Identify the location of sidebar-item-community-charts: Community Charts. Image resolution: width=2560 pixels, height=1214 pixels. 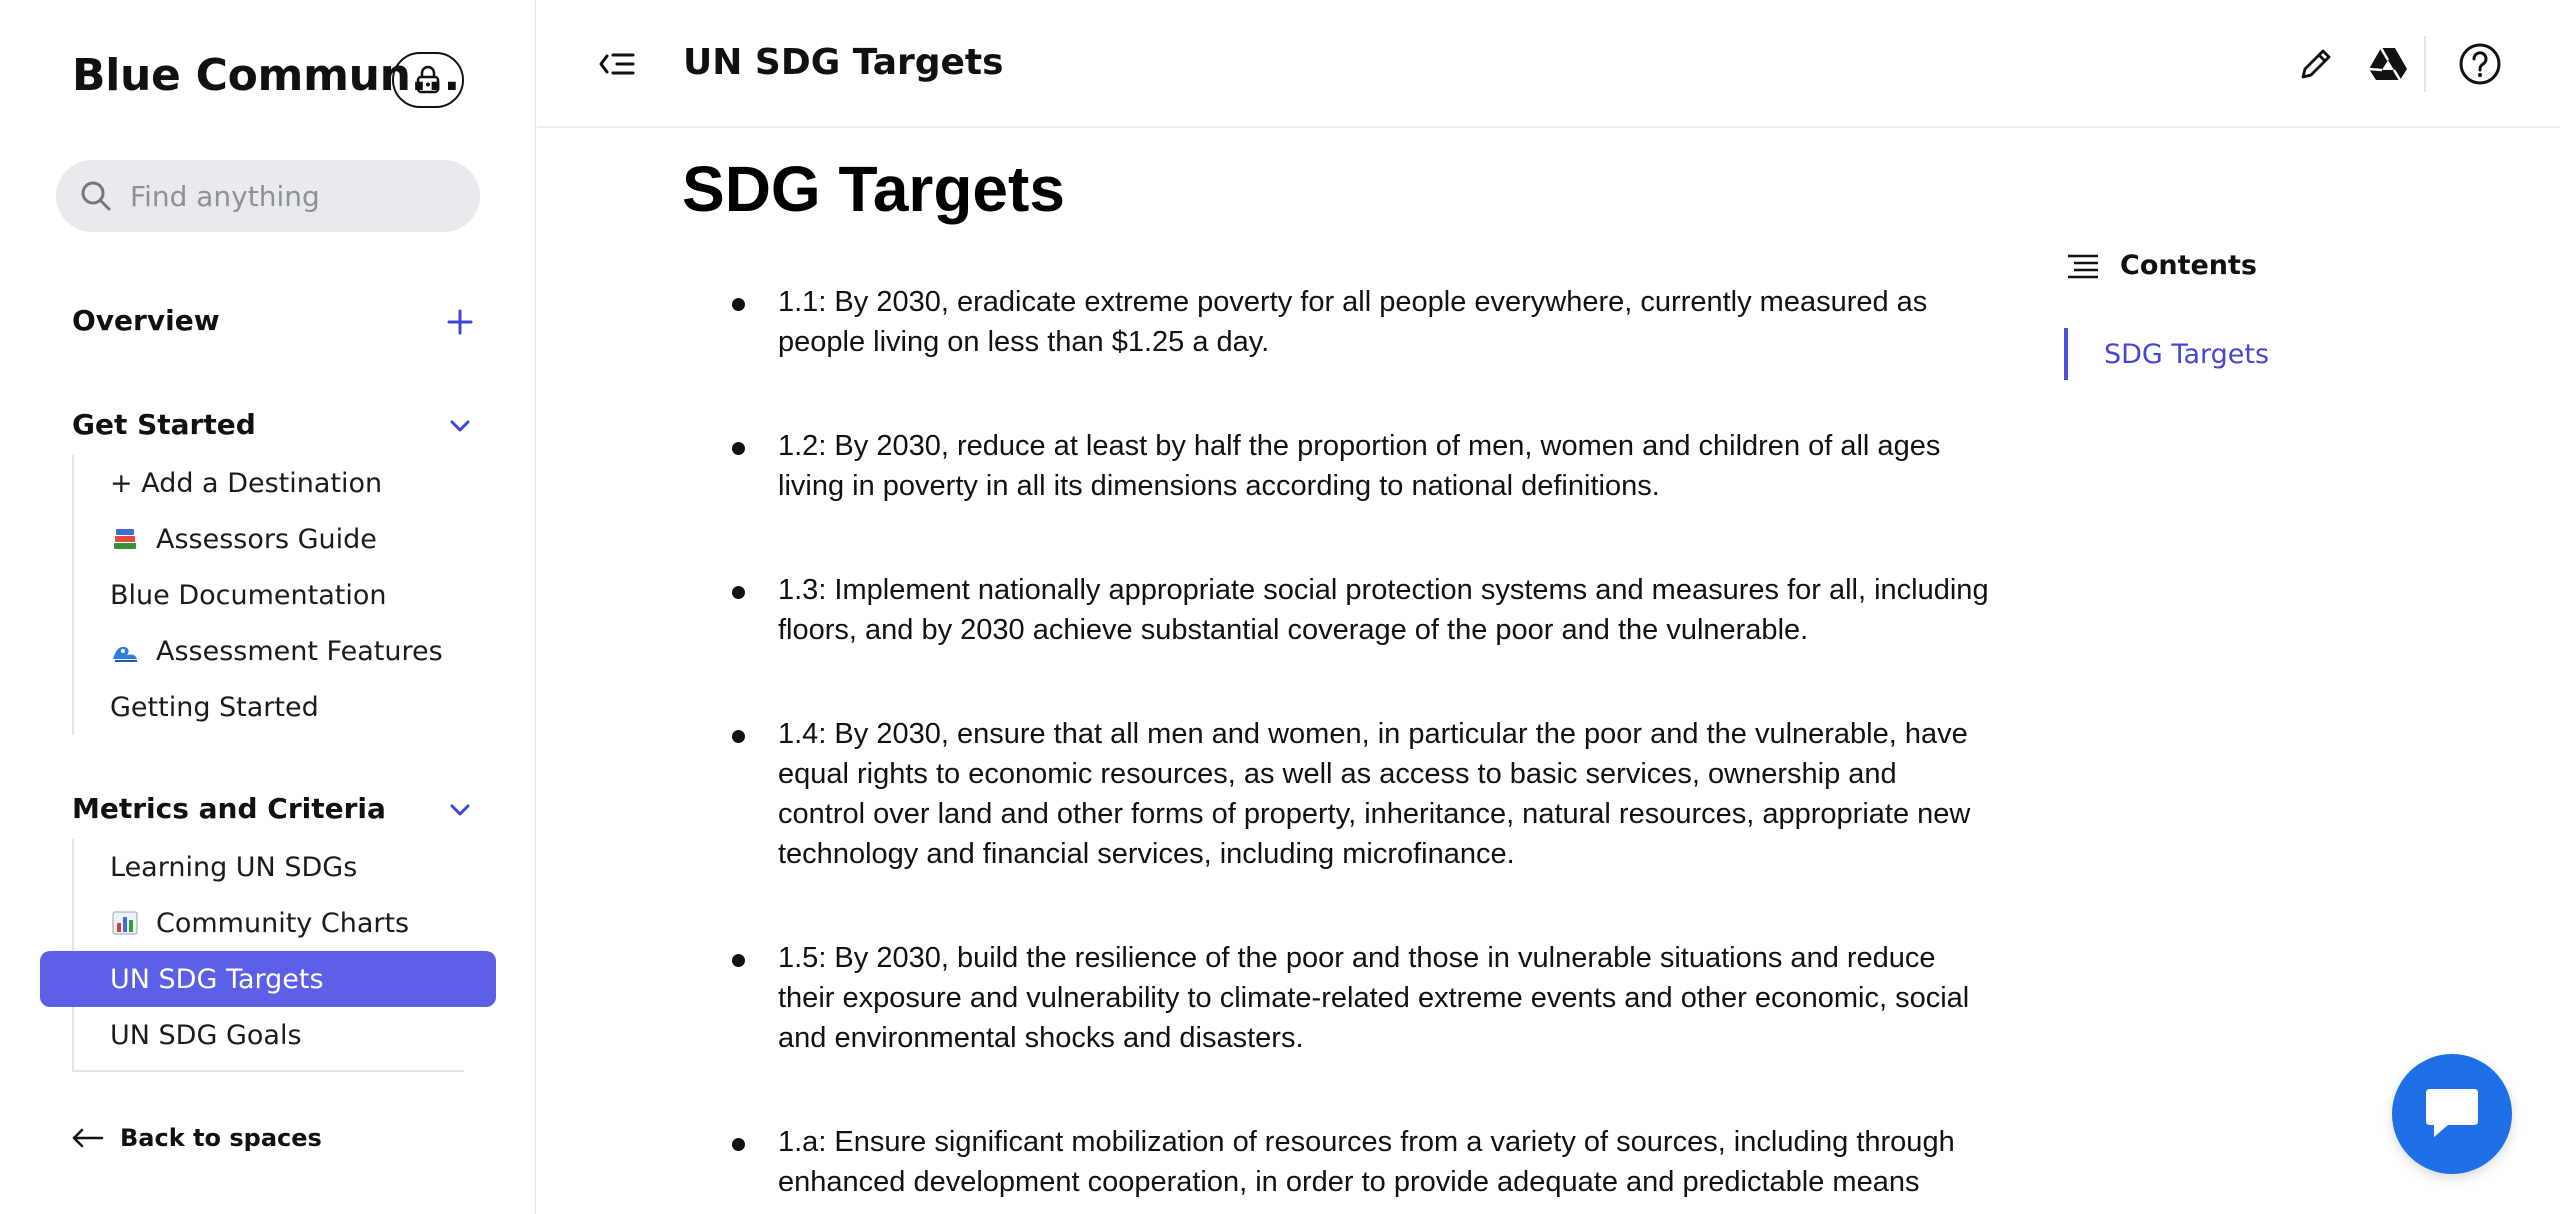
(269, 923).